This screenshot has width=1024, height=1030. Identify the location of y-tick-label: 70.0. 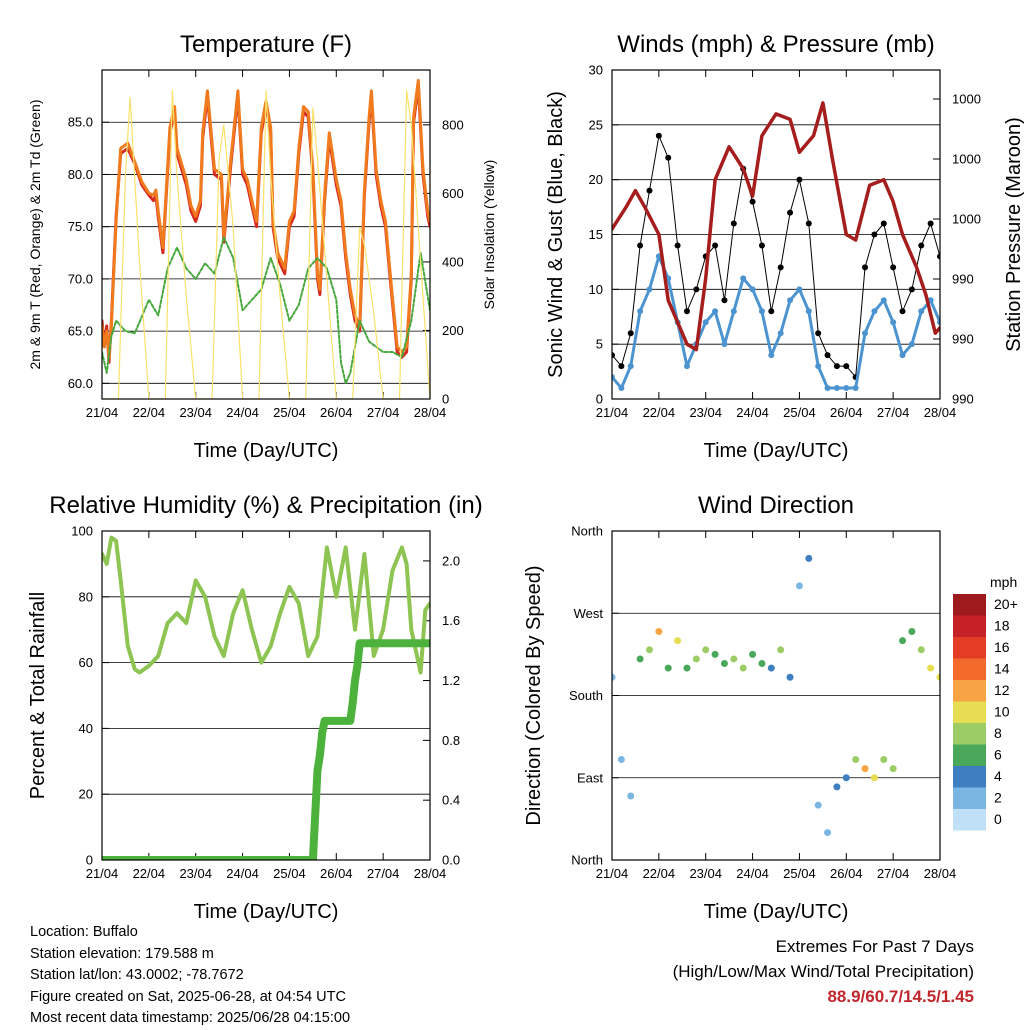
(80, 278).